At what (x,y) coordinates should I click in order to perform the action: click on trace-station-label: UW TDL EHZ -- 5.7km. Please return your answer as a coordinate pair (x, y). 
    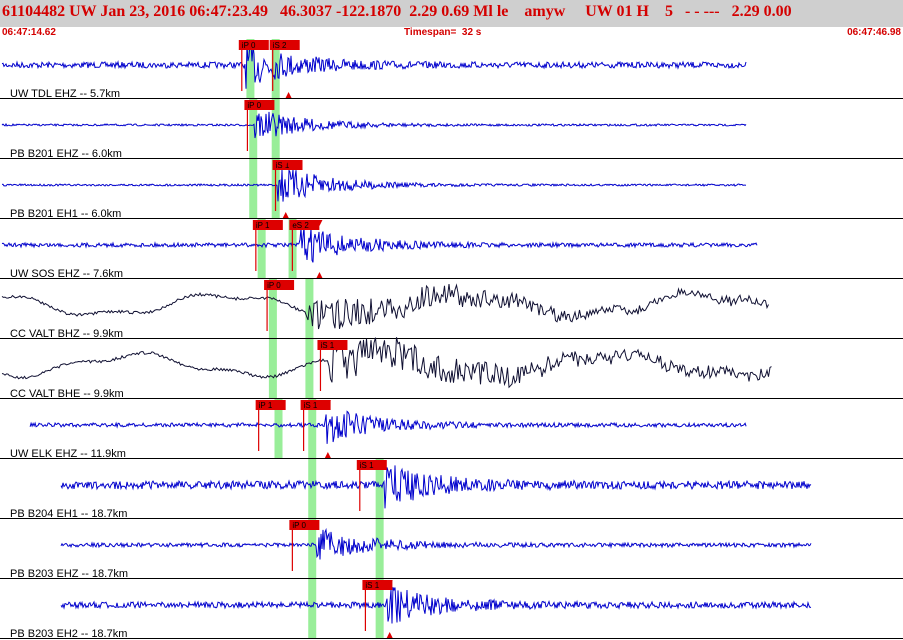
    Looking at the image, I should click on (65, 94).